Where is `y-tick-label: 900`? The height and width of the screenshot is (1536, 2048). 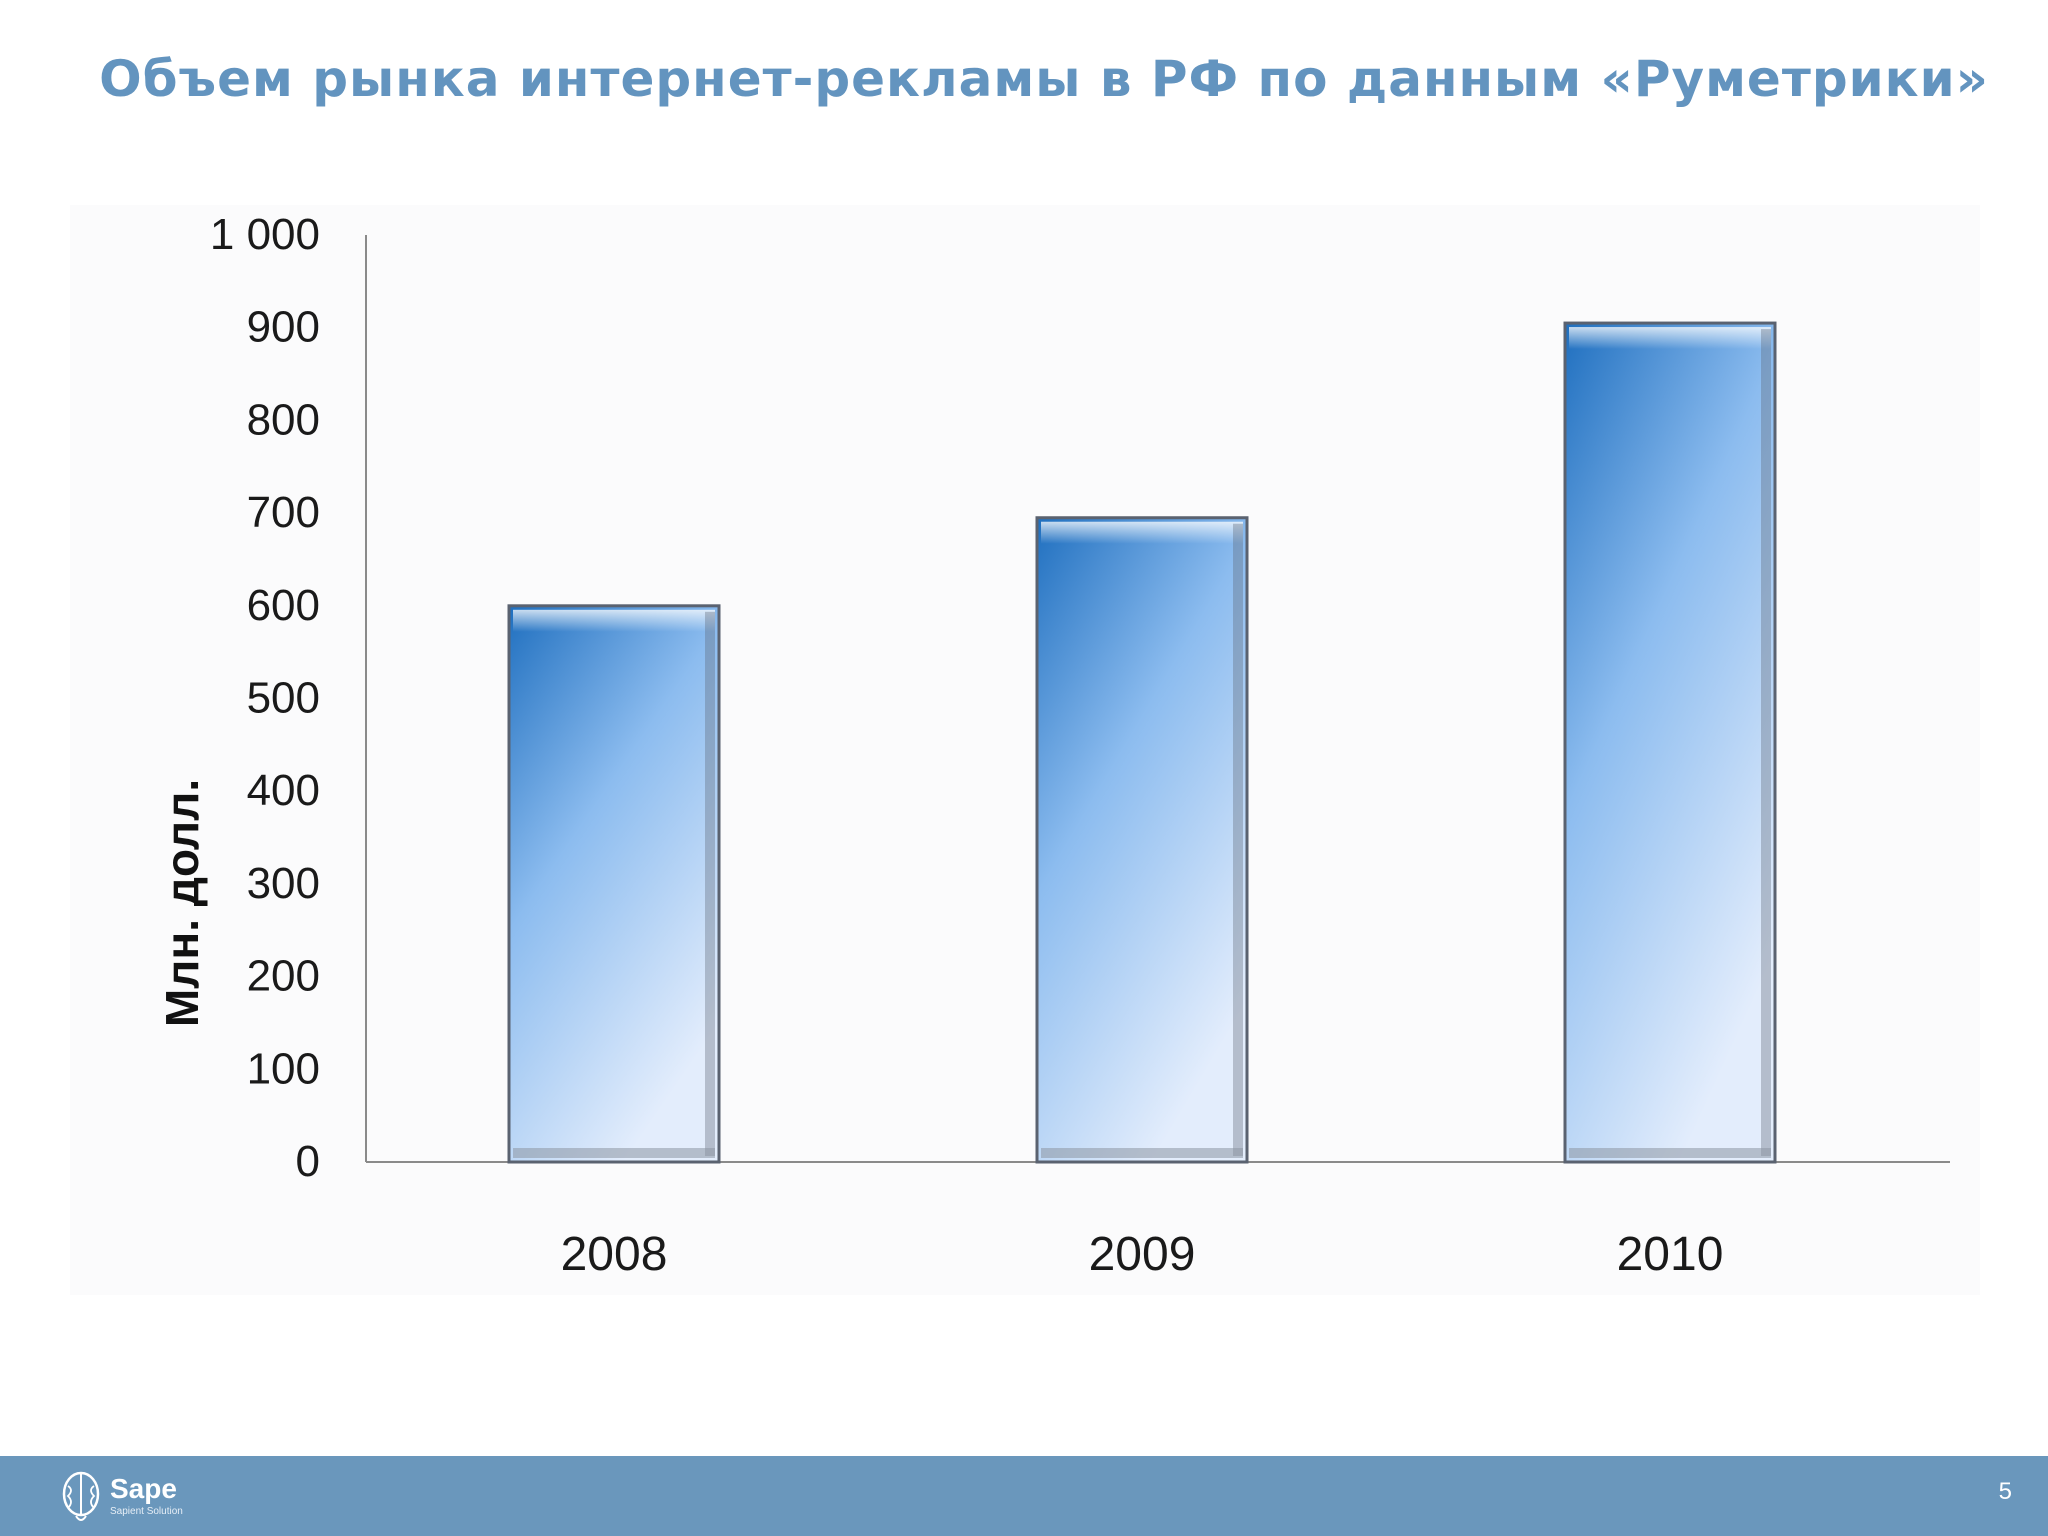 y-tick-label: 900 is located at coordinates (283, 327).